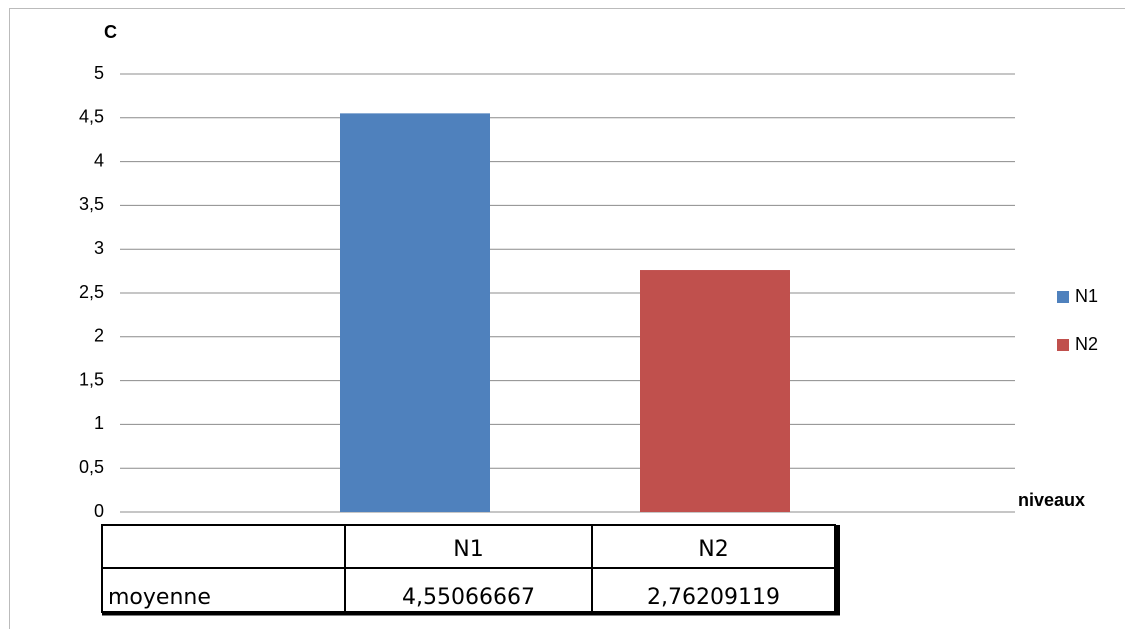 The image size is (1125, 629). Describe the element at coordinates (468, 549) in the screenshot. I see `table-header: N1` at that location.